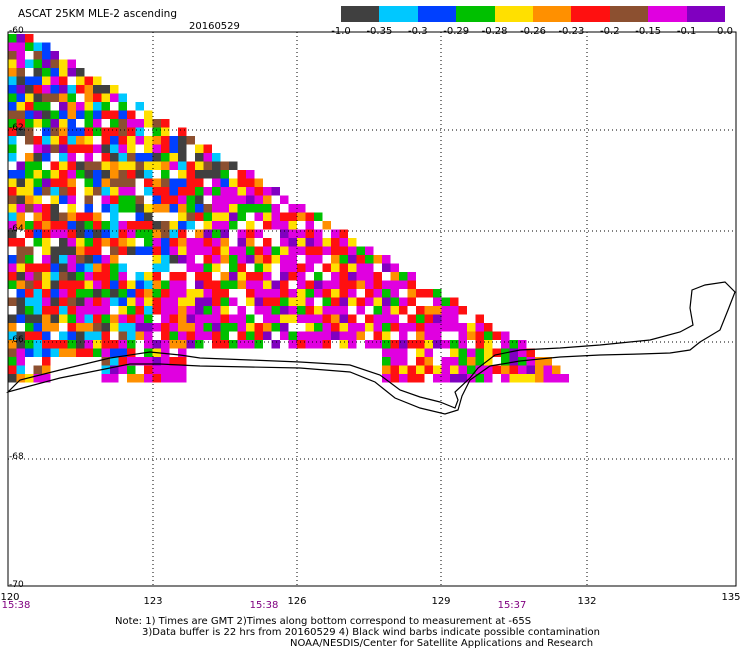 This screenshot has width=740, height=650. I want to click on colorbar-label: -0.15, so click(648, 31).